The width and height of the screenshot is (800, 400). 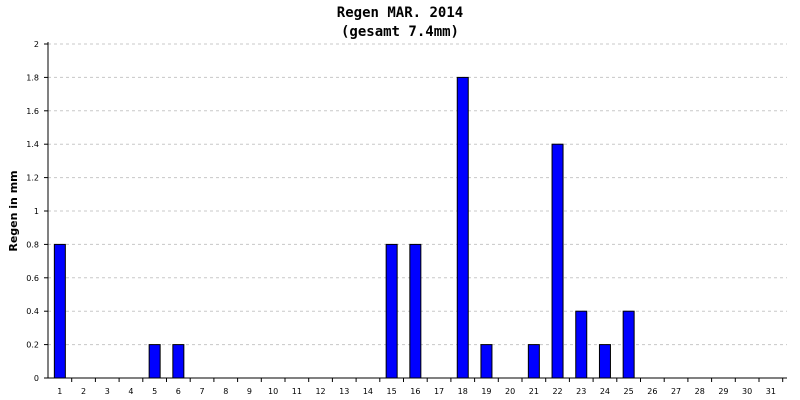 I want to click on x-tick-label-13: 13, so click(x=344, y=391).